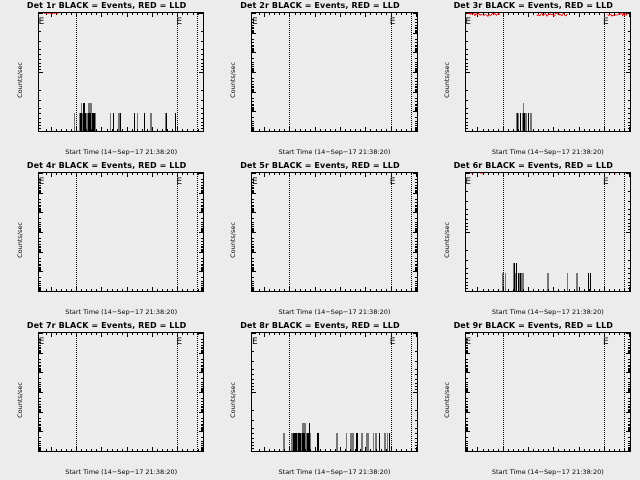 This screenshot has width=640, height=480. What do you see at coordinates (392, 342) in the screenshot?
I see `event-marker: E` at bounding box center [392, 342].